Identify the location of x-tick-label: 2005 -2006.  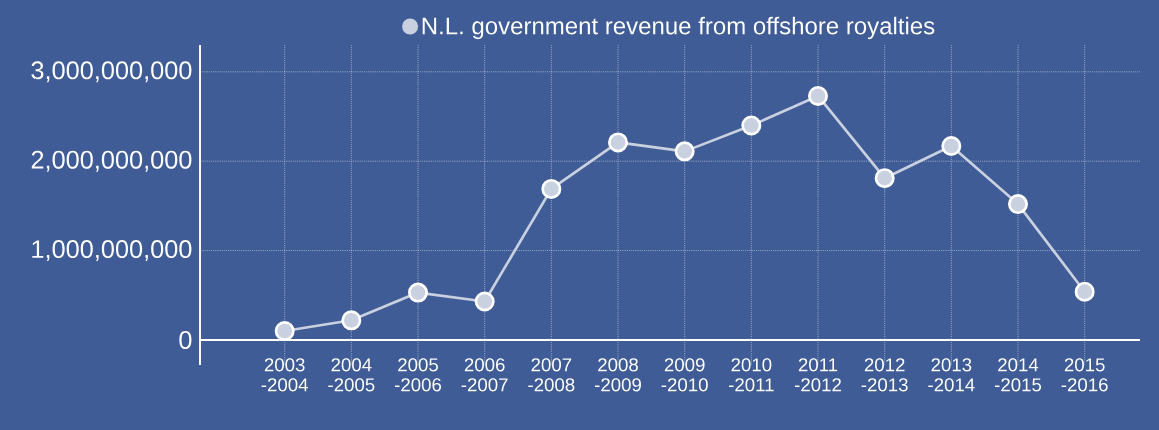
(418, 375).